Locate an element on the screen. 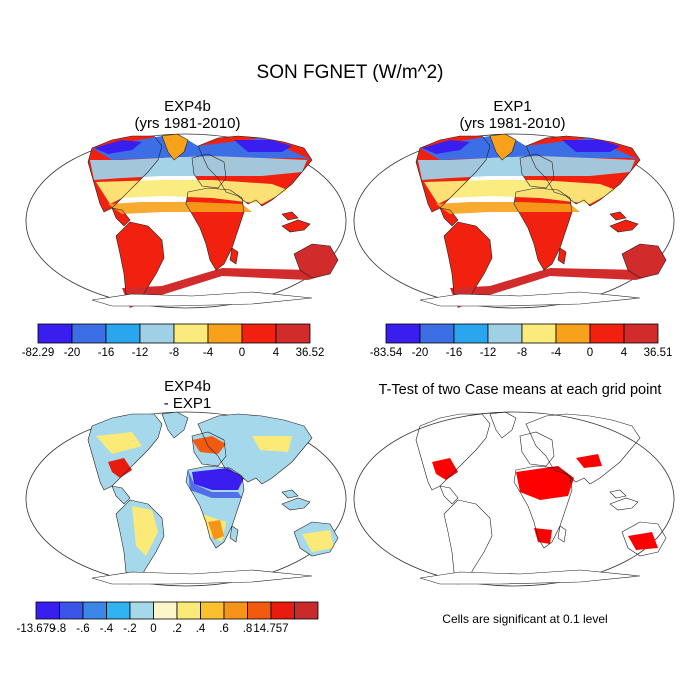 The width and height of the screenshot is (700, 700). colorbar-exp1-label-6: 0 is located at coordinates (590, 353).